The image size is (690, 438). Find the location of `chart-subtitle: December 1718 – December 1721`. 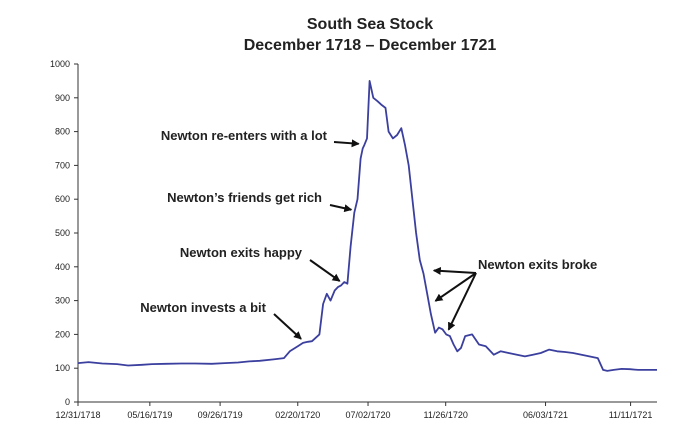

chart-subtitle: December 1718 – December 1721 is located at coordinates (370, 45).